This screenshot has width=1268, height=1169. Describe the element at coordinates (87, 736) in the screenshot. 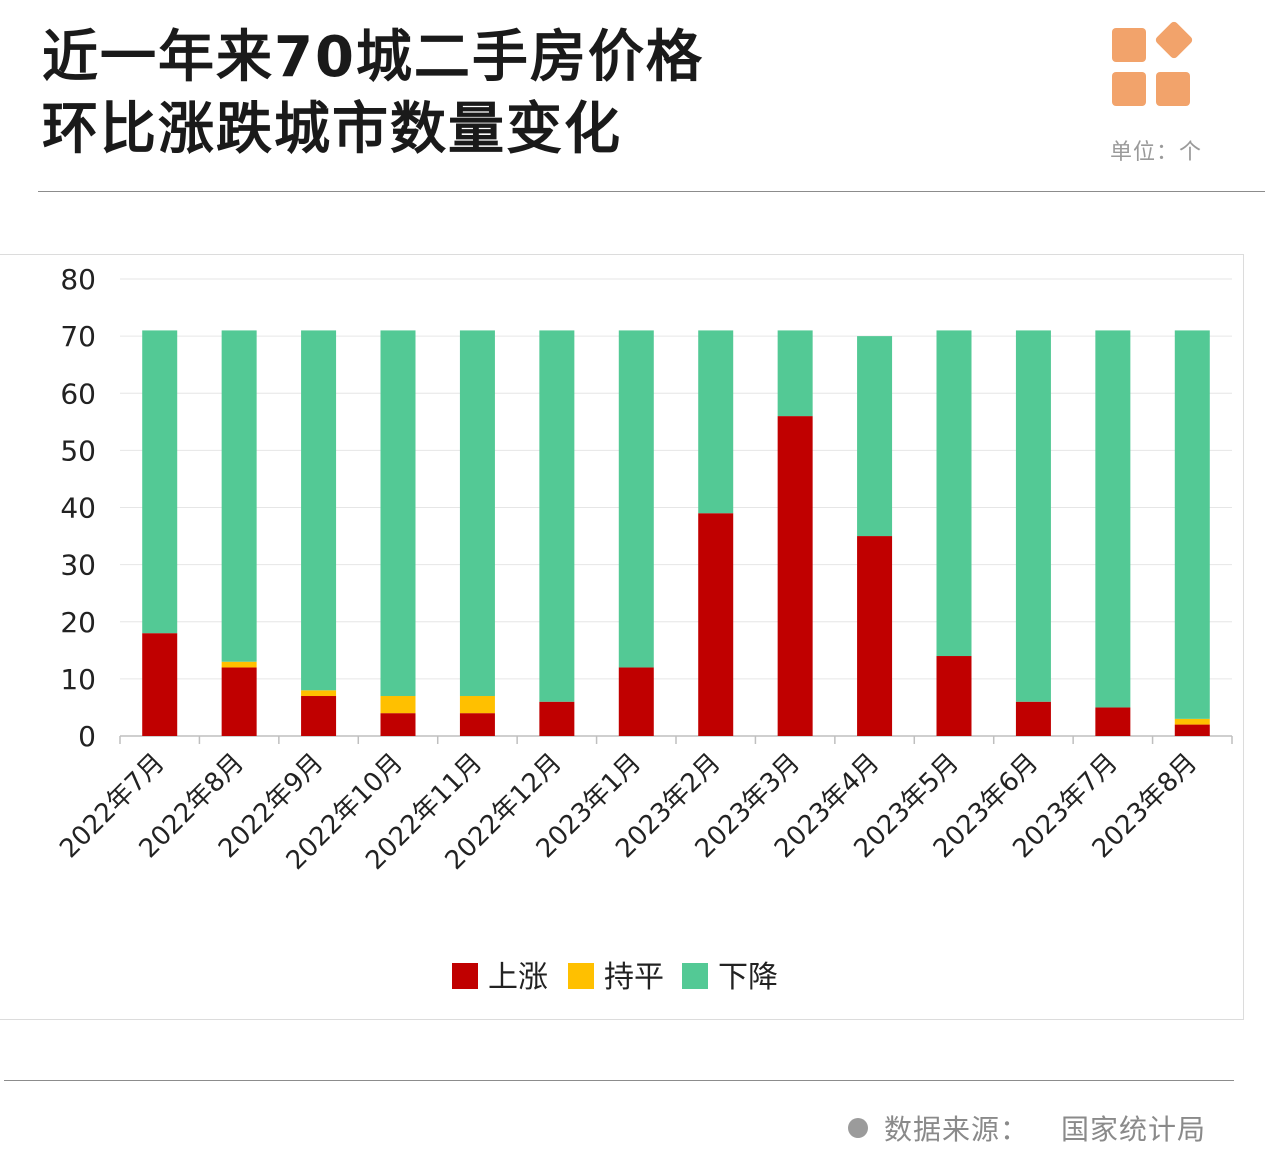

I see `y-tick-label: 0` at that location.